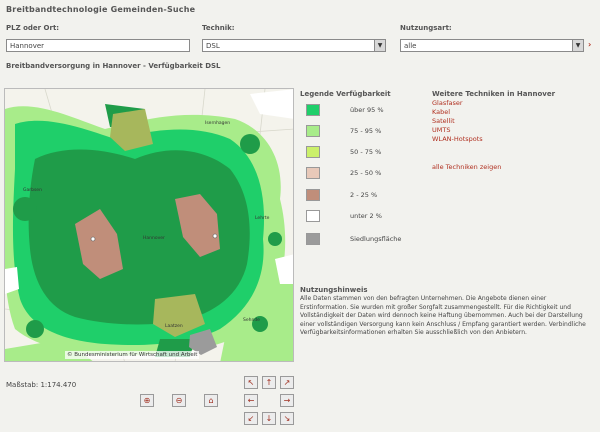  I want to click on place-input: Hannover, so click(98, 45).